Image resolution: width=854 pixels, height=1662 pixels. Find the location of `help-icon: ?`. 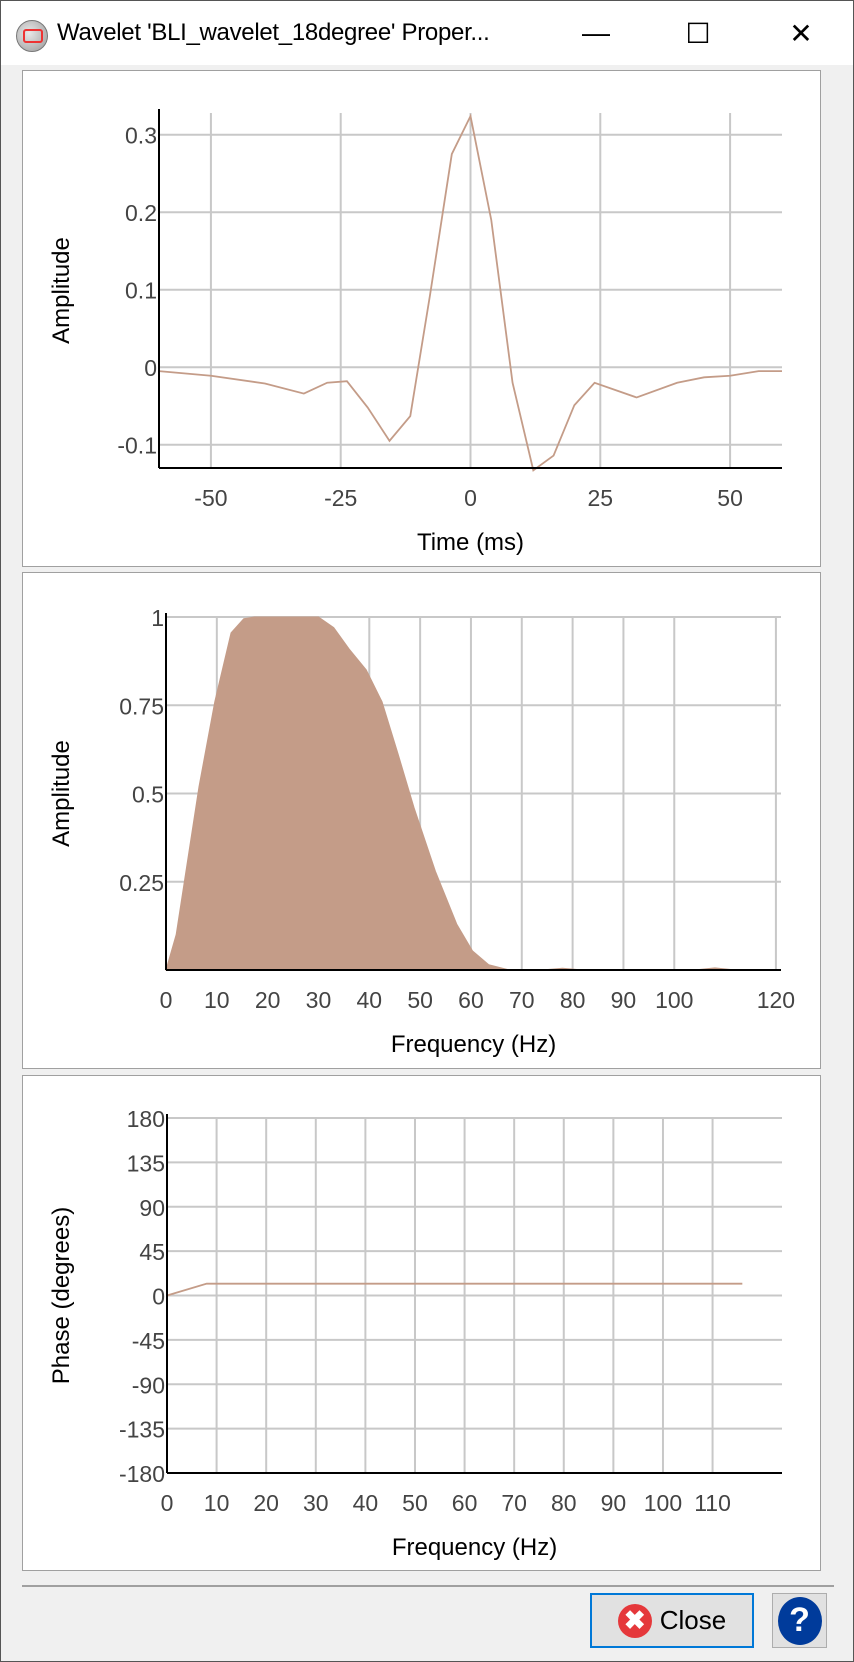

help-icon: ? is located at coordinates (799, 1620).